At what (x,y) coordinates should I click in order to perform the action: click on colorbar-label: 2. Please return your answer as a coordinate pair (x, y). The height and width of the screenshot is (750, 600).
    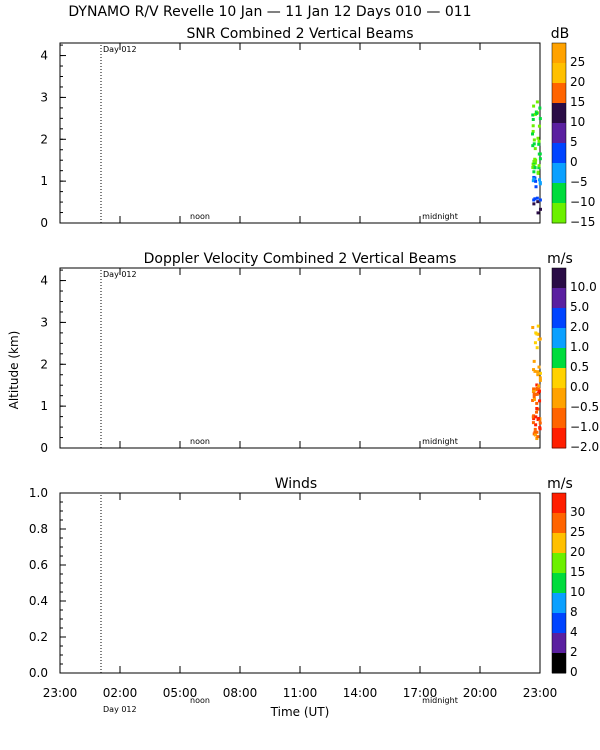
    Looking at the image, I should click on (574, 652).